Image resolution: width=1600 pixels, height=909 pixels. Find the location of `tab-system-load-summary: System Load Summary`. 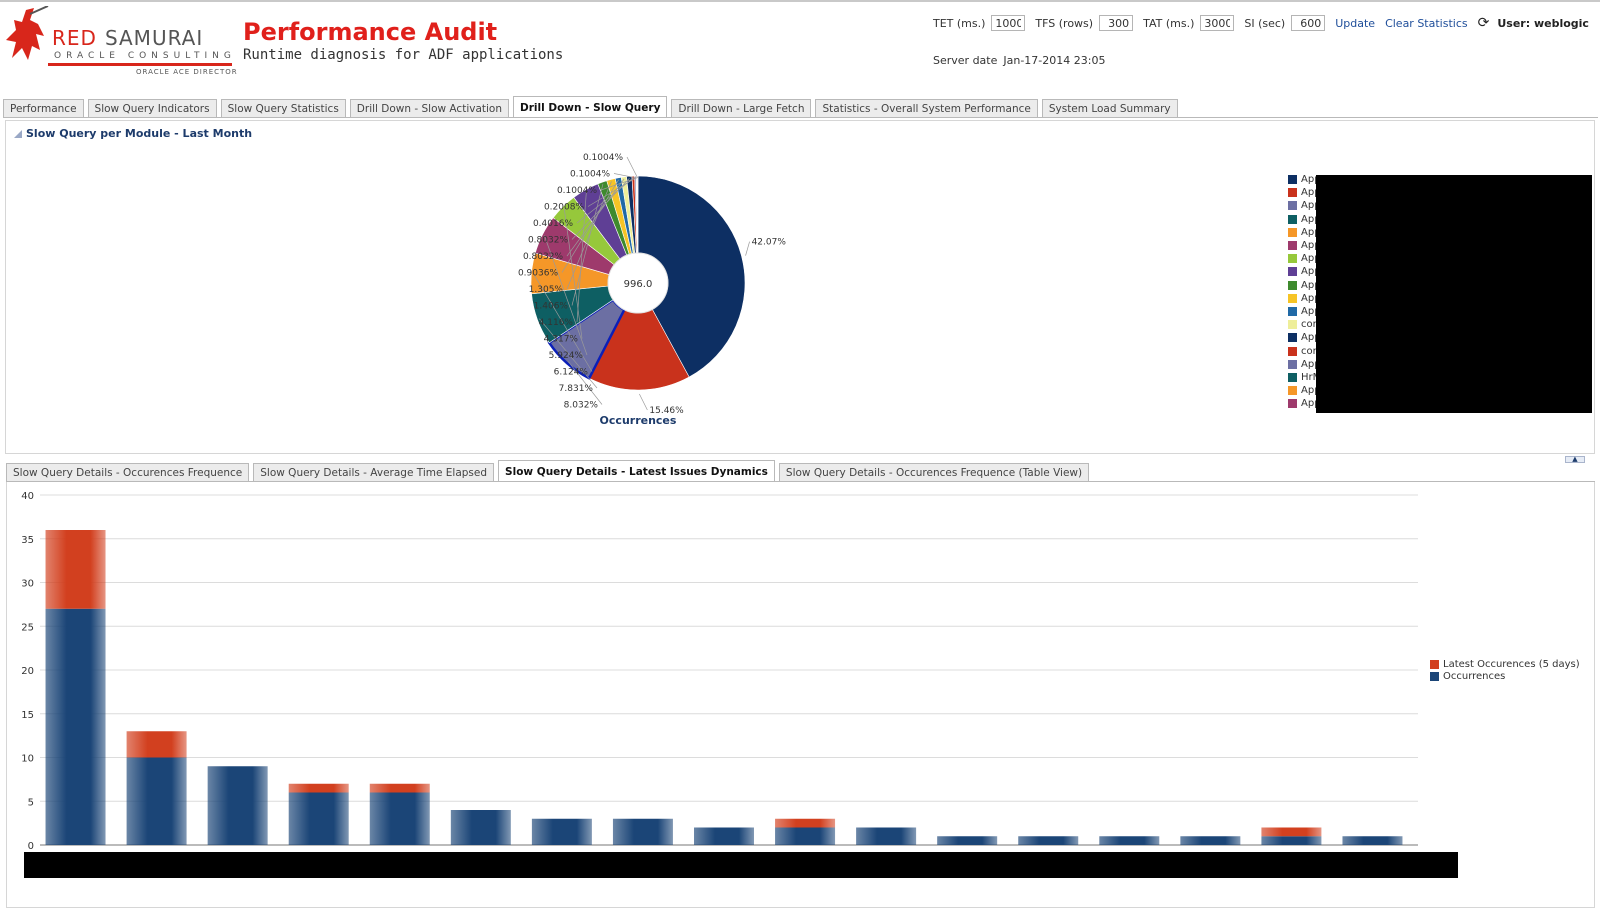

tab-system-load-summary: System Load Summary is located at coordinates (1109, 108).